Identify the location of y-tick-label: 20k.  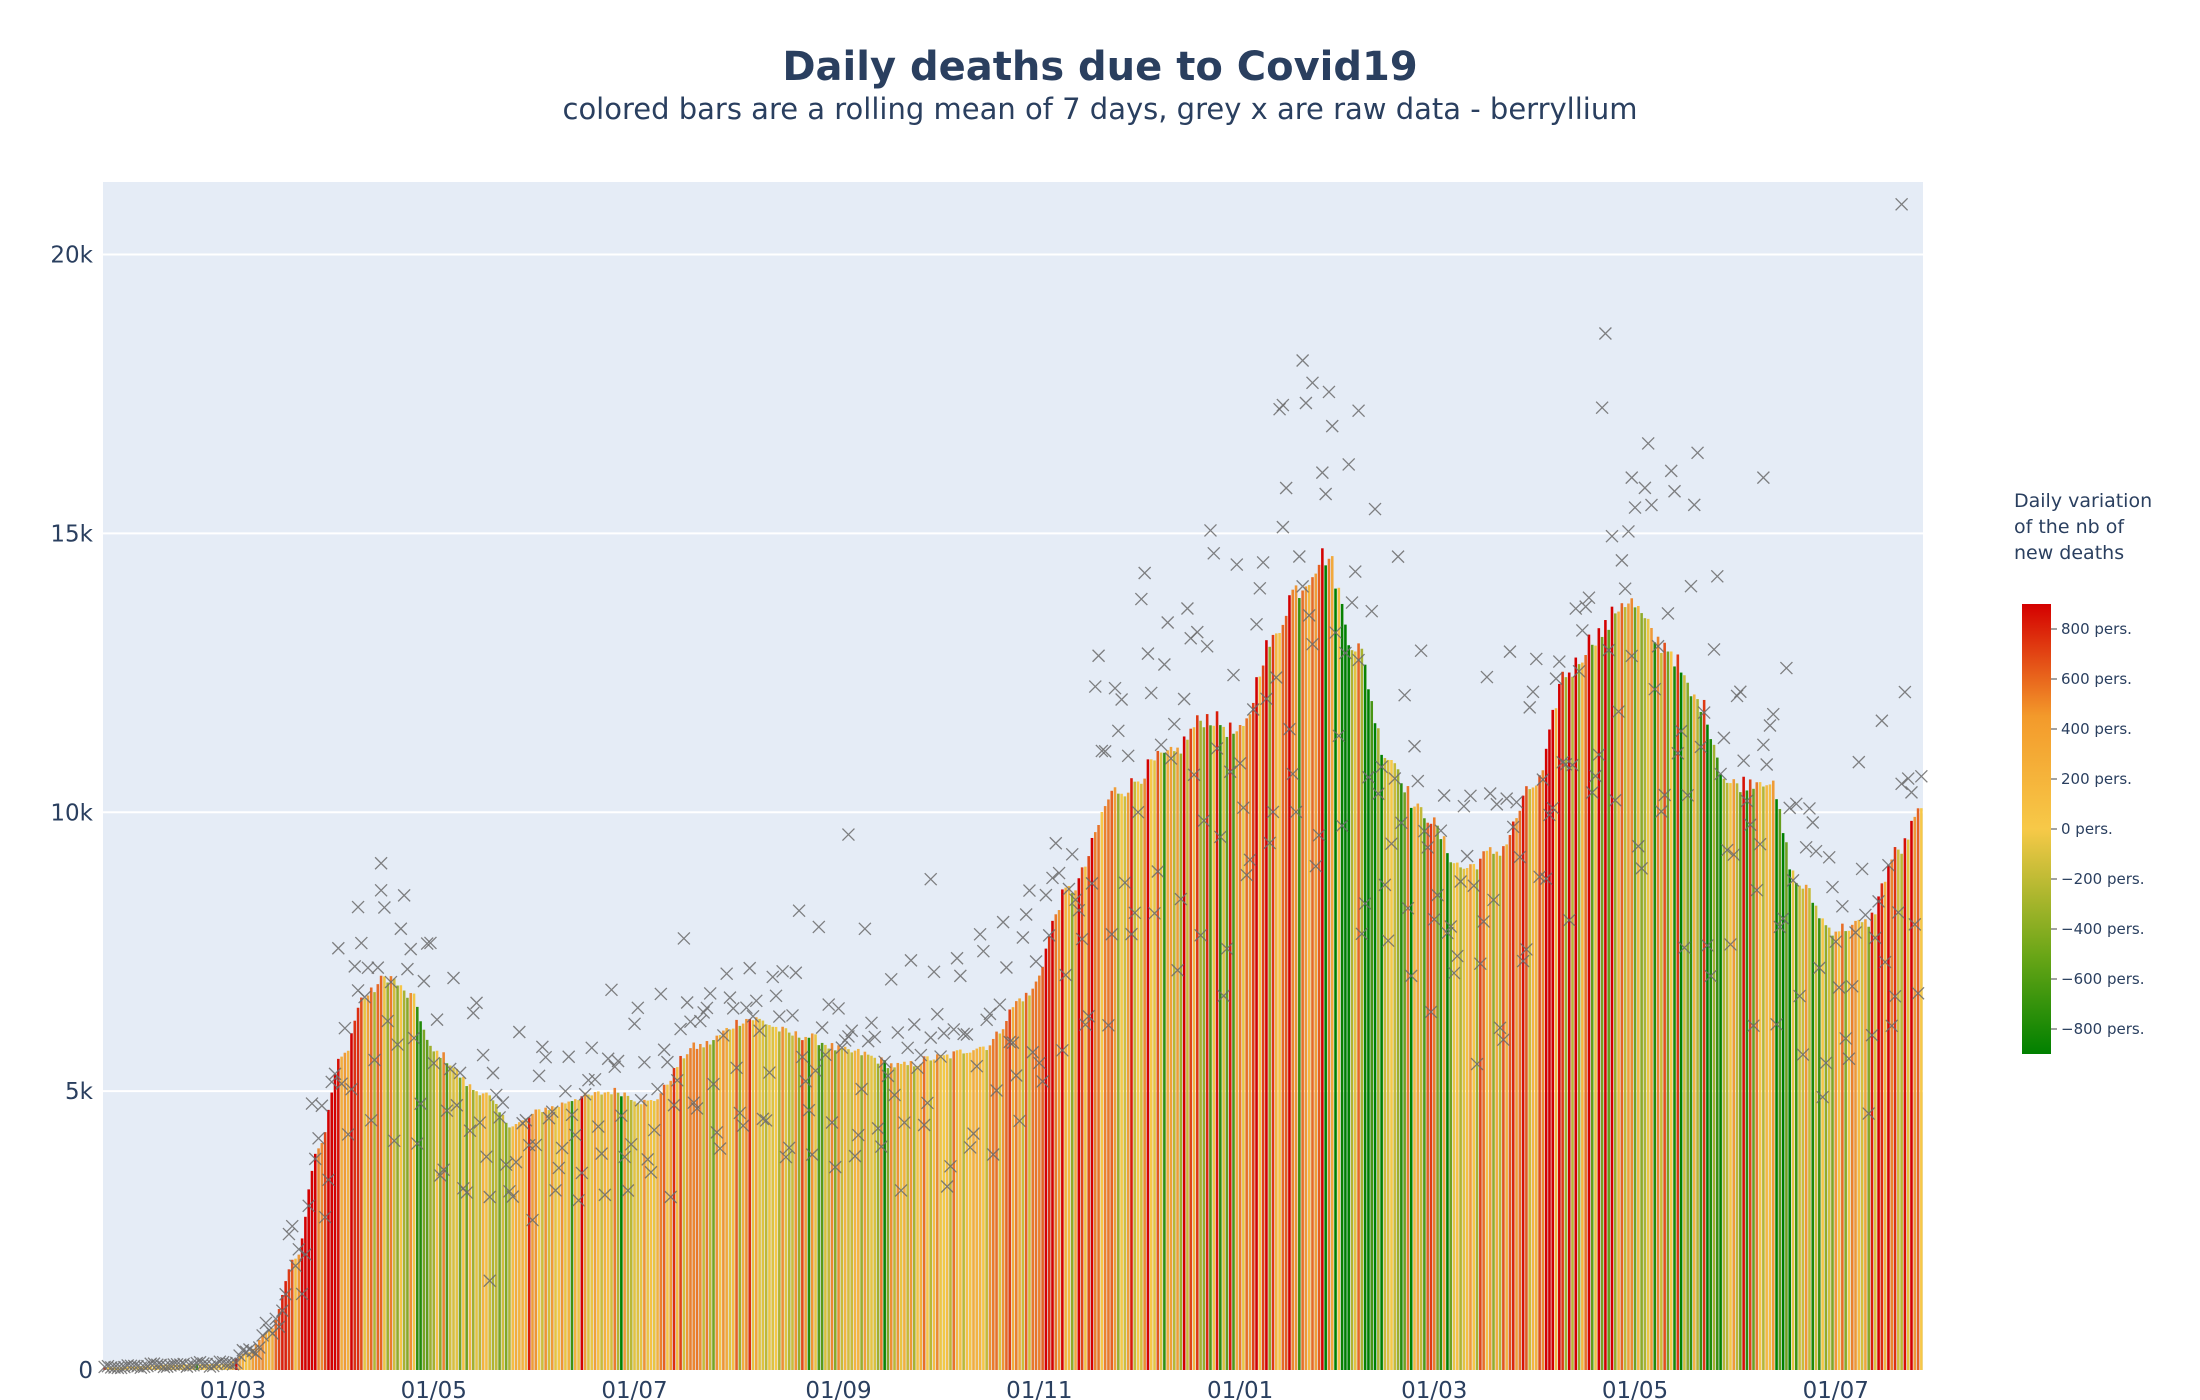
(71, 256).